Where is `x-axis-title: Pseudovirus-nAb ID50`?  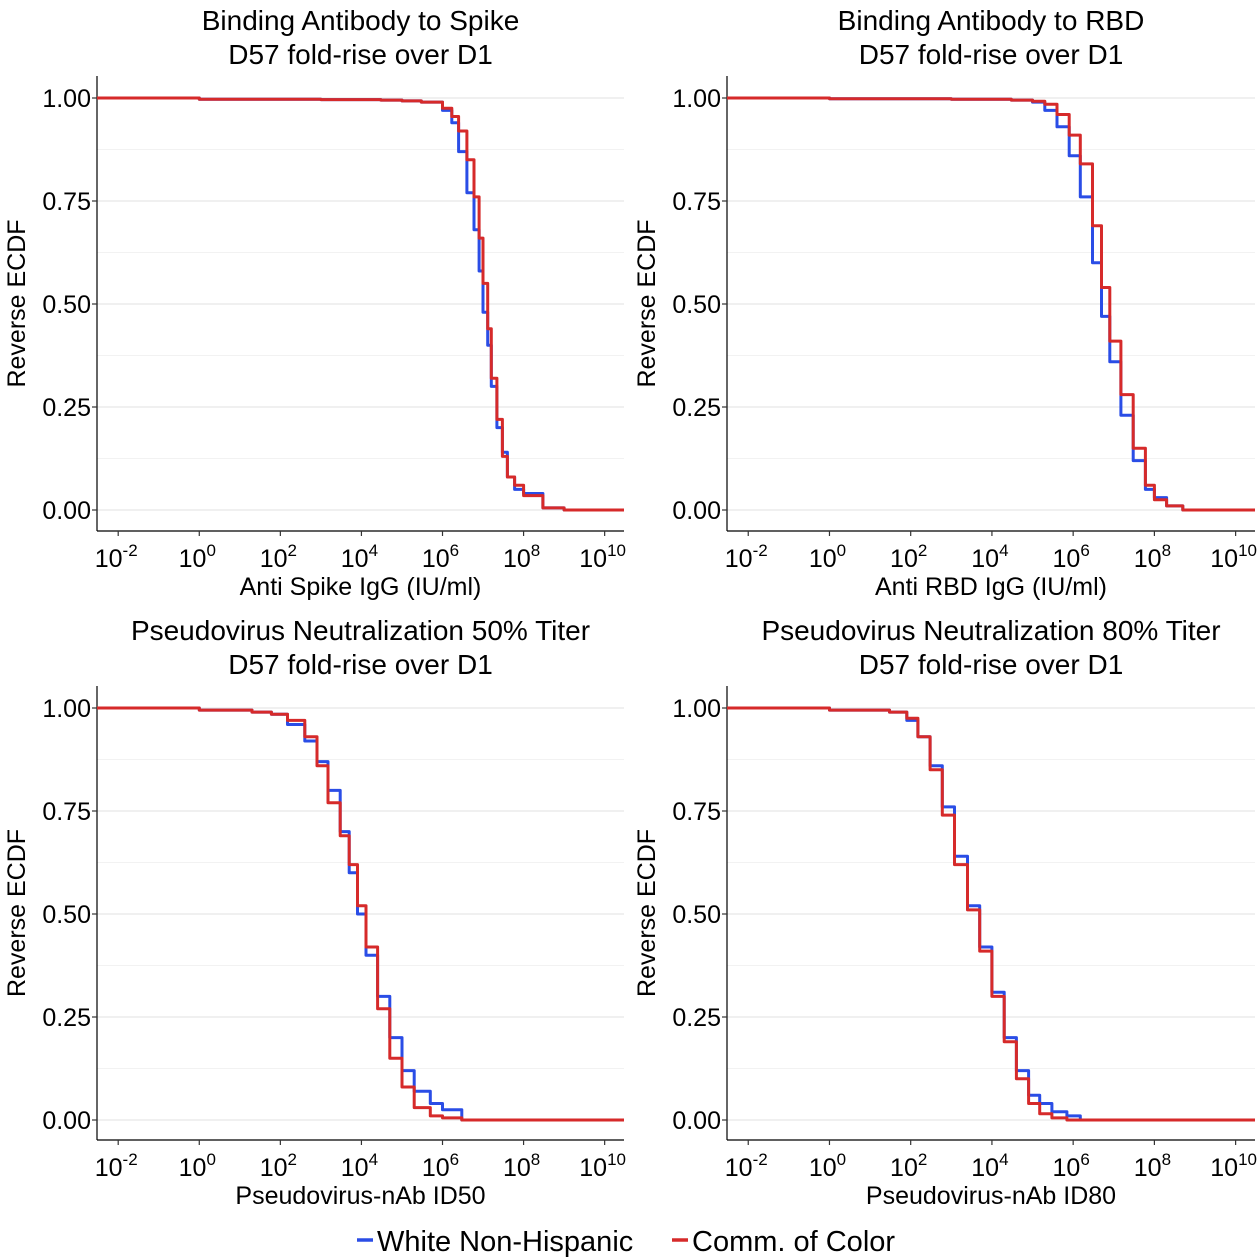 x-axis-title: Pseudovirus-nAb ID50 is located at coordinates (360, 1196).